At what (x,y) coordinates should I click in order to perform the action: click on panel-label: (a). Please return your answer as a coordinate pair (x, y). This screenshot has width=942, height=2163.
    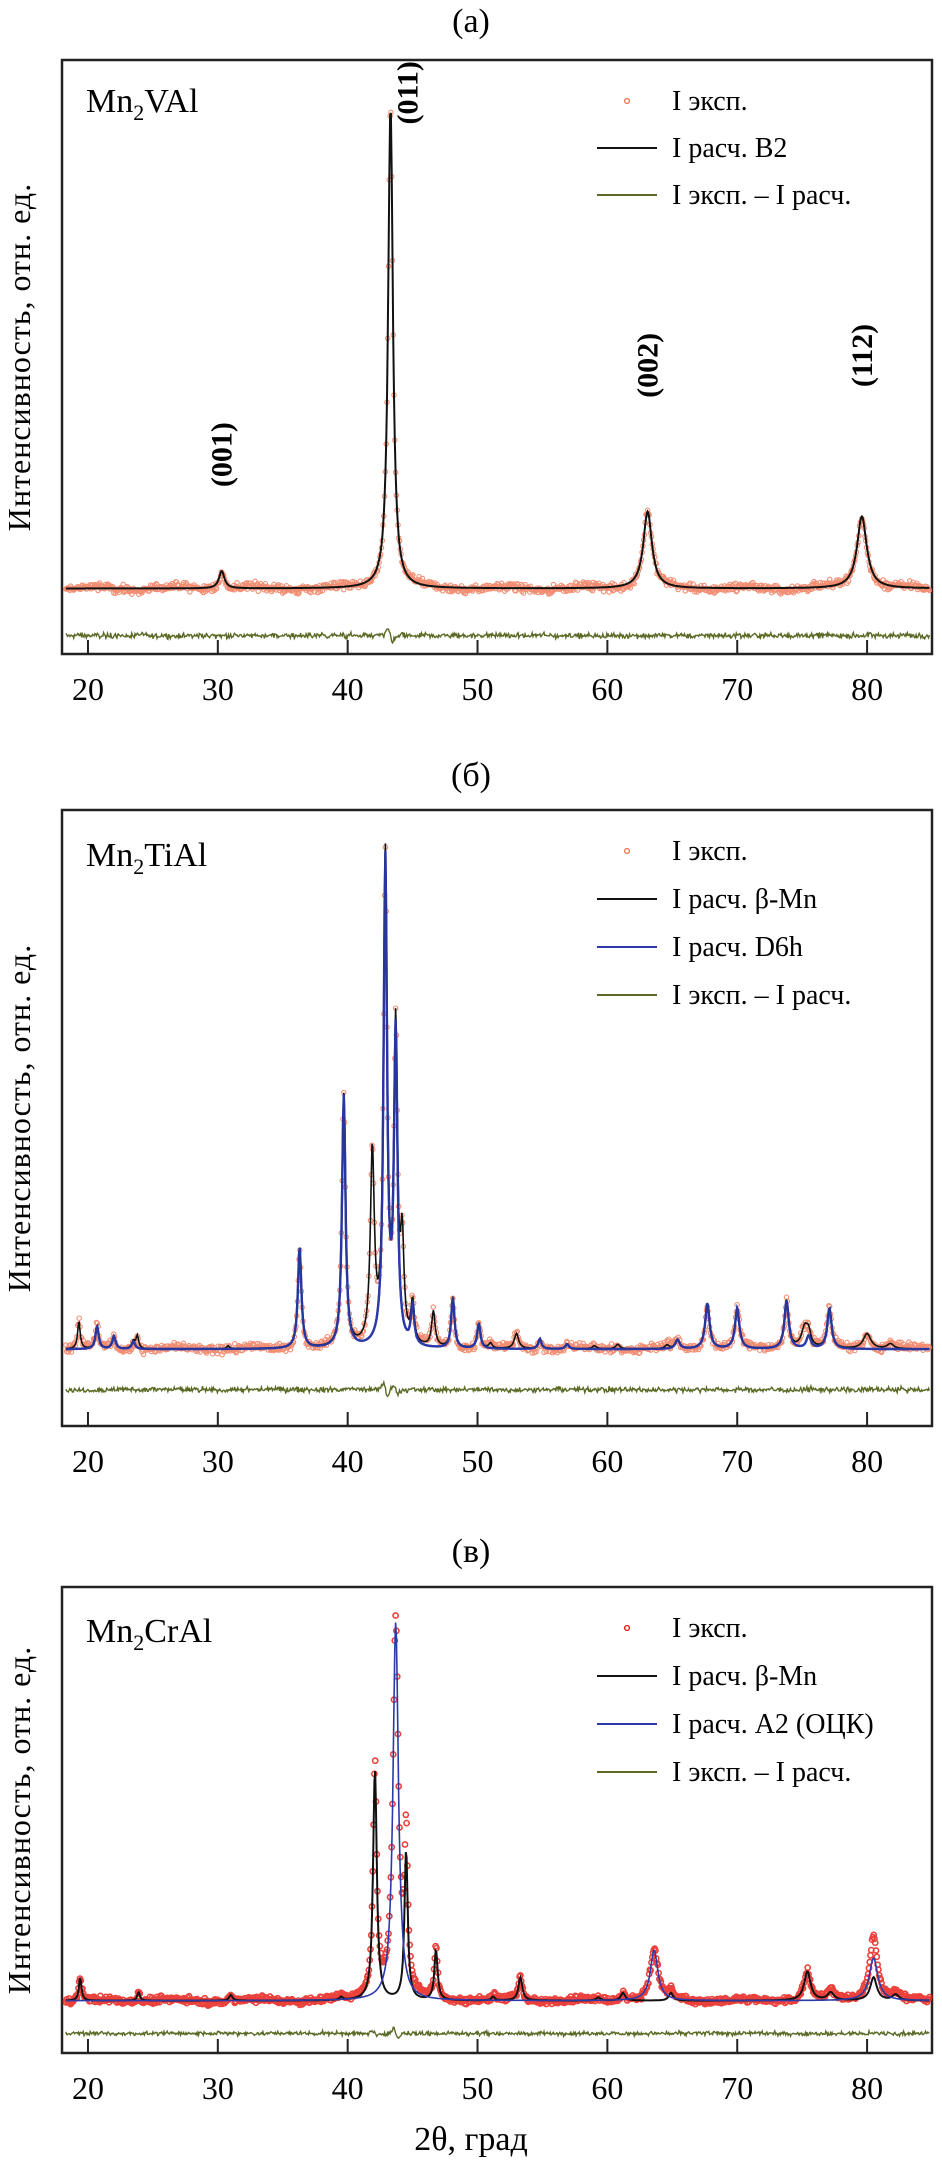
    Looking at the image, I should click on (471, 21).